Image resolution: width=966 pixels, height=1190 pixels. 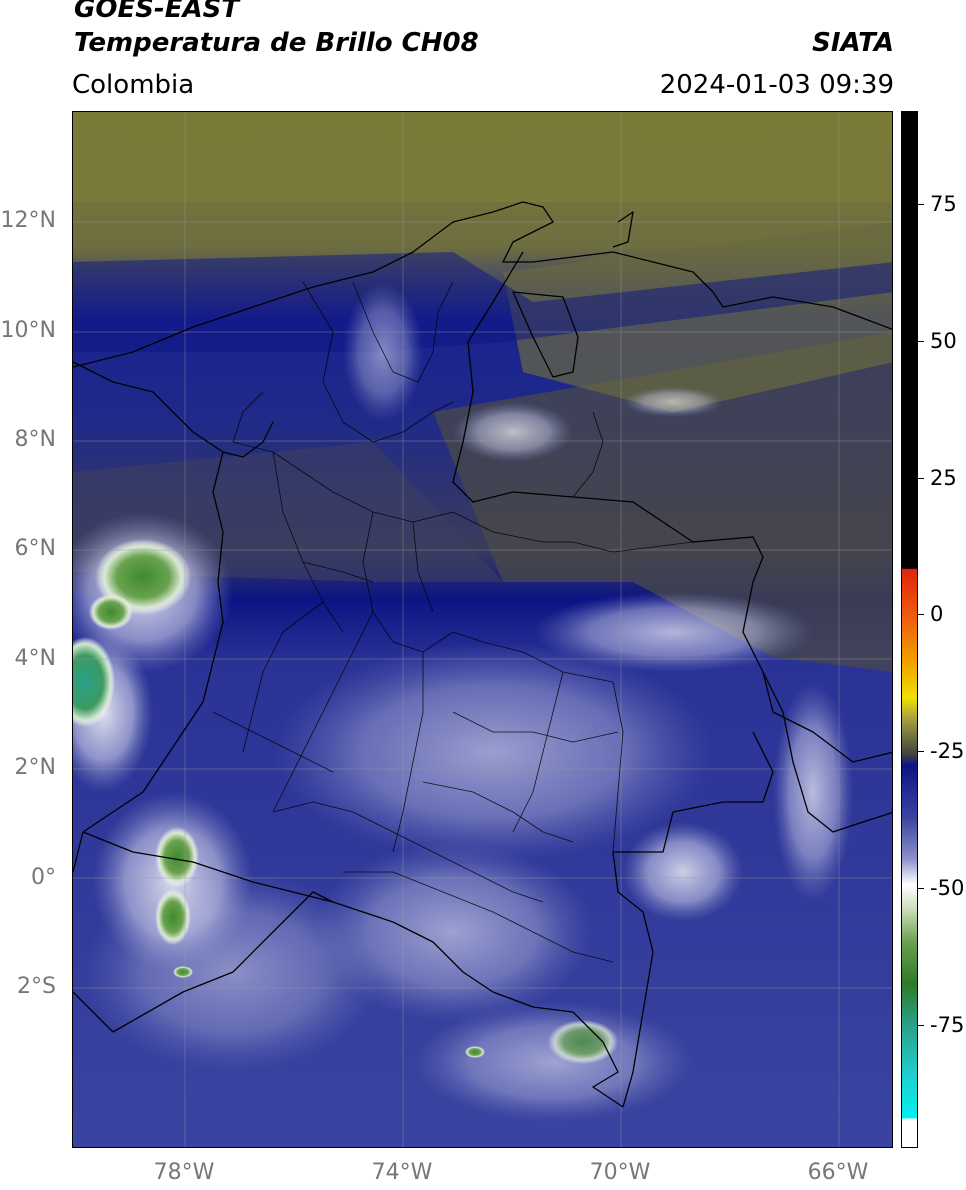 I want to click on colorbar-gradient, so click(x=909, y=629).